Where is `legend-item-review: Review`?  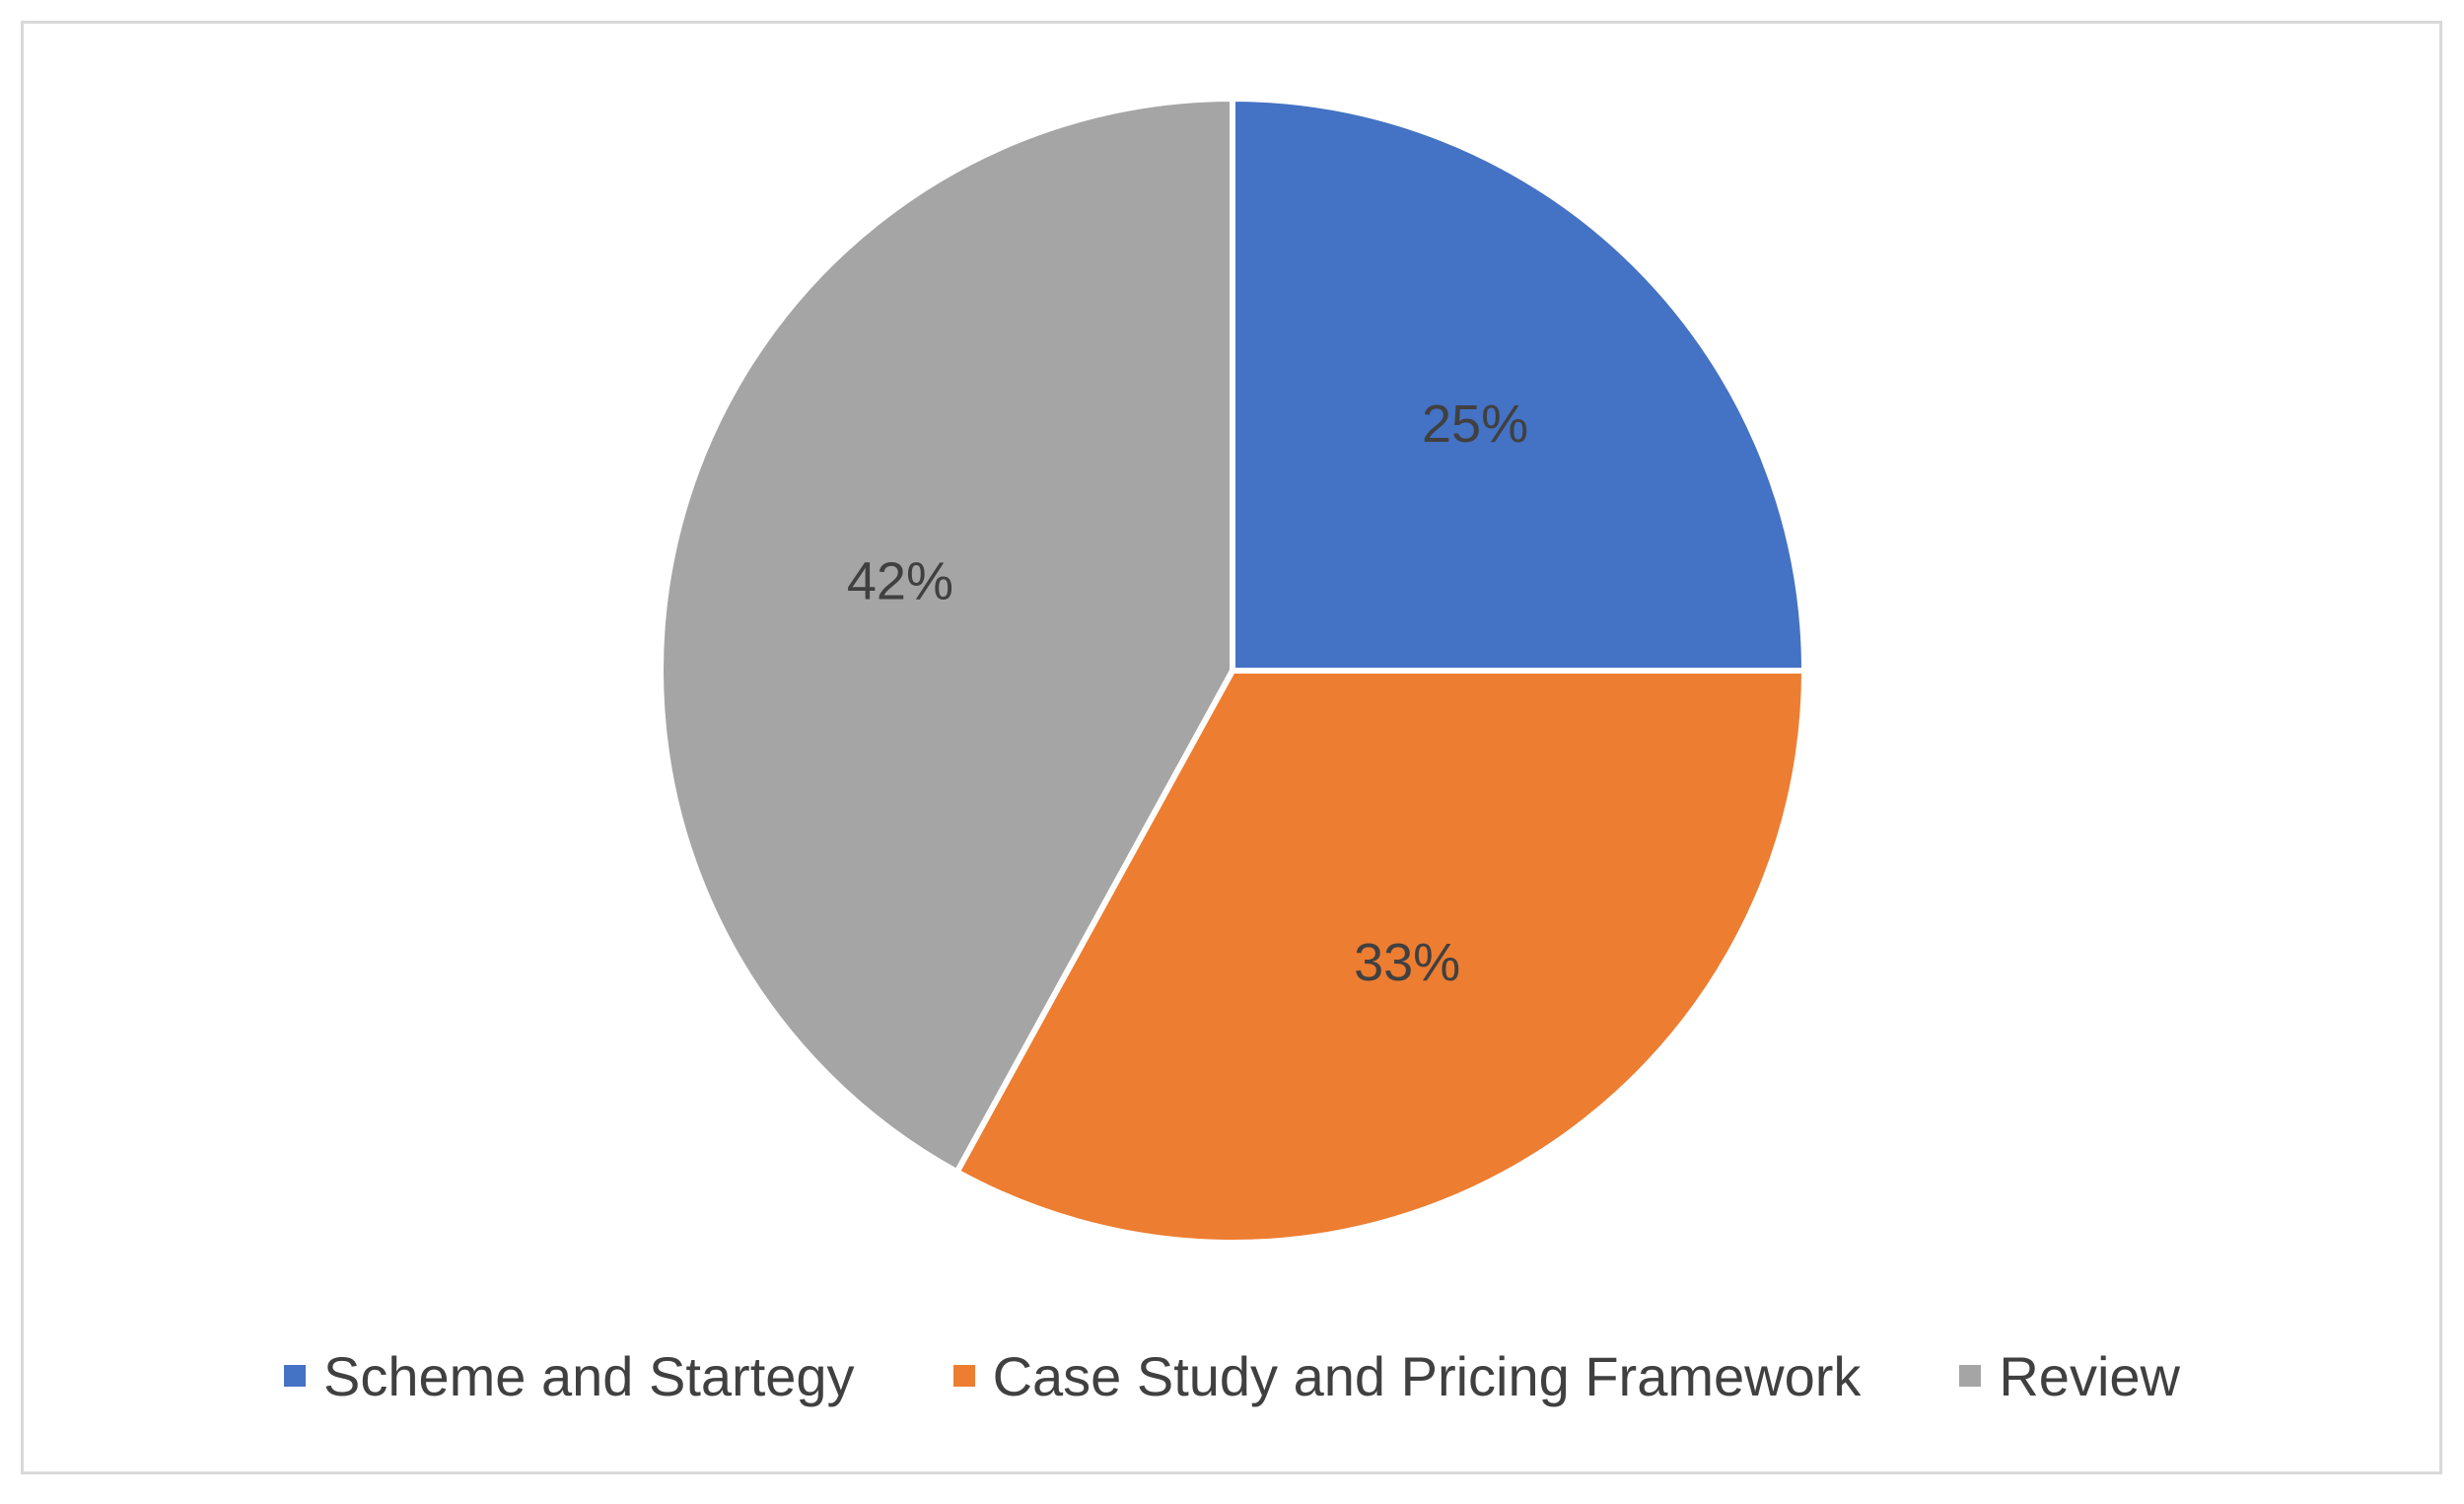
legend-item-review: Review is located at coordinates (2069, 1376).